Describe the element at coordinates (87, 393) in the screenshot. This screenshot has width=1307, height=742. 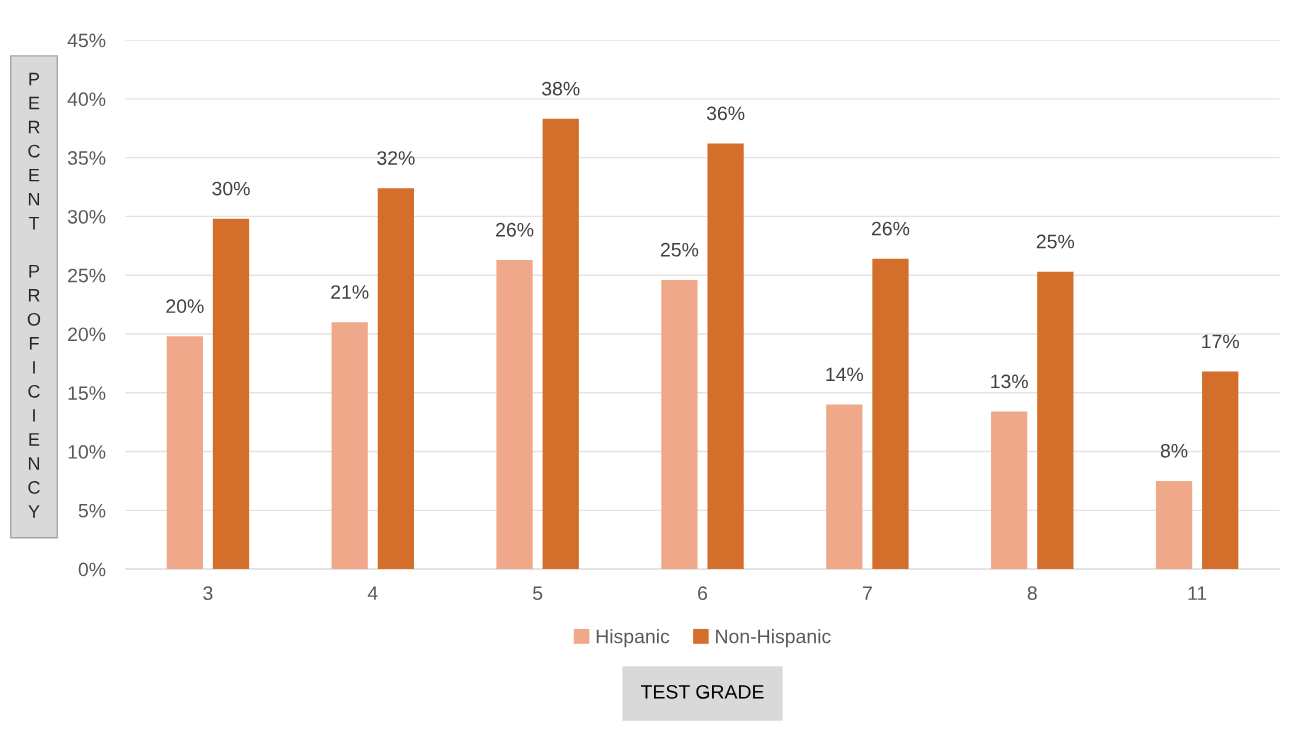
I see `y-tick-label: 15%` at that location.